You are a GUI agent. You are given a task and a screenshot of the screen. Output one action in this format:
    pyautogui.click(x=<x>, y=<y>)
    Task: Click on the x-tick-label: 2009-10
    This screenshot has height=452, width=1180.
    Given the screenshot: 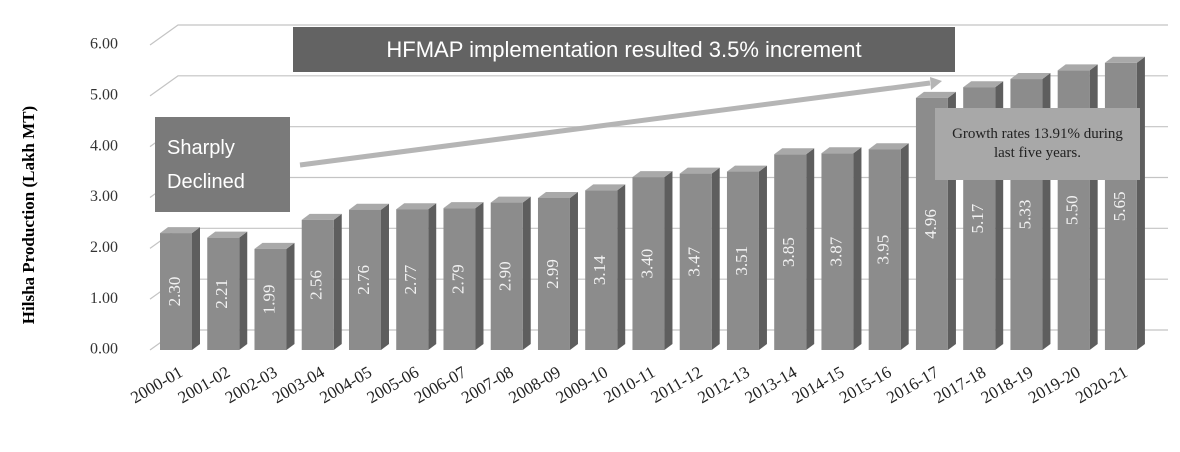 What is the action you would take?
    pyautogui.click(x=582, y=384)
    